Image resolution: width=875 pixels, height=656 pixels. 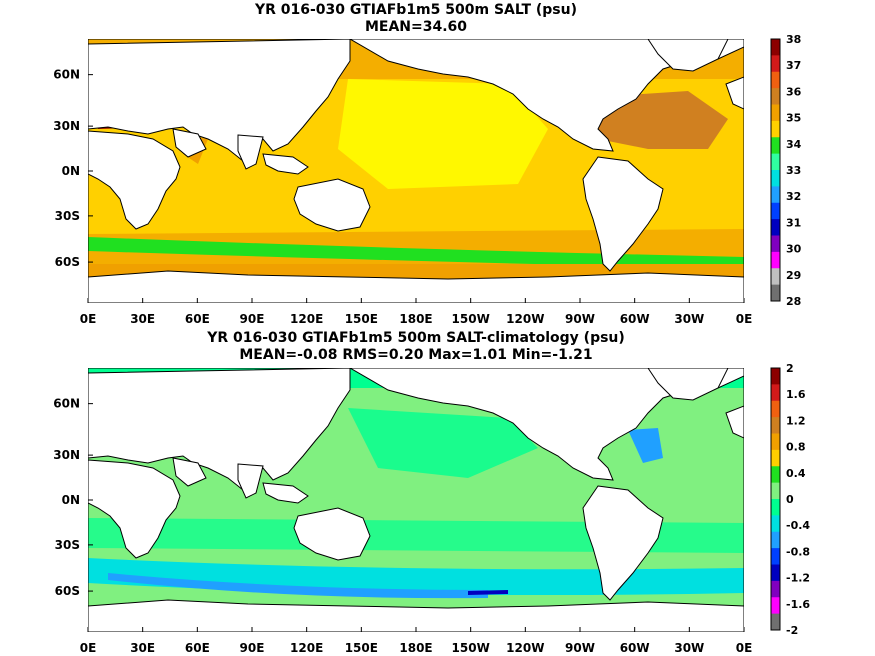 What do you see at coordinates (794, 91) in the screenshot?
I see `top-colorbar-label: 36` at bounding box center [794, 91].